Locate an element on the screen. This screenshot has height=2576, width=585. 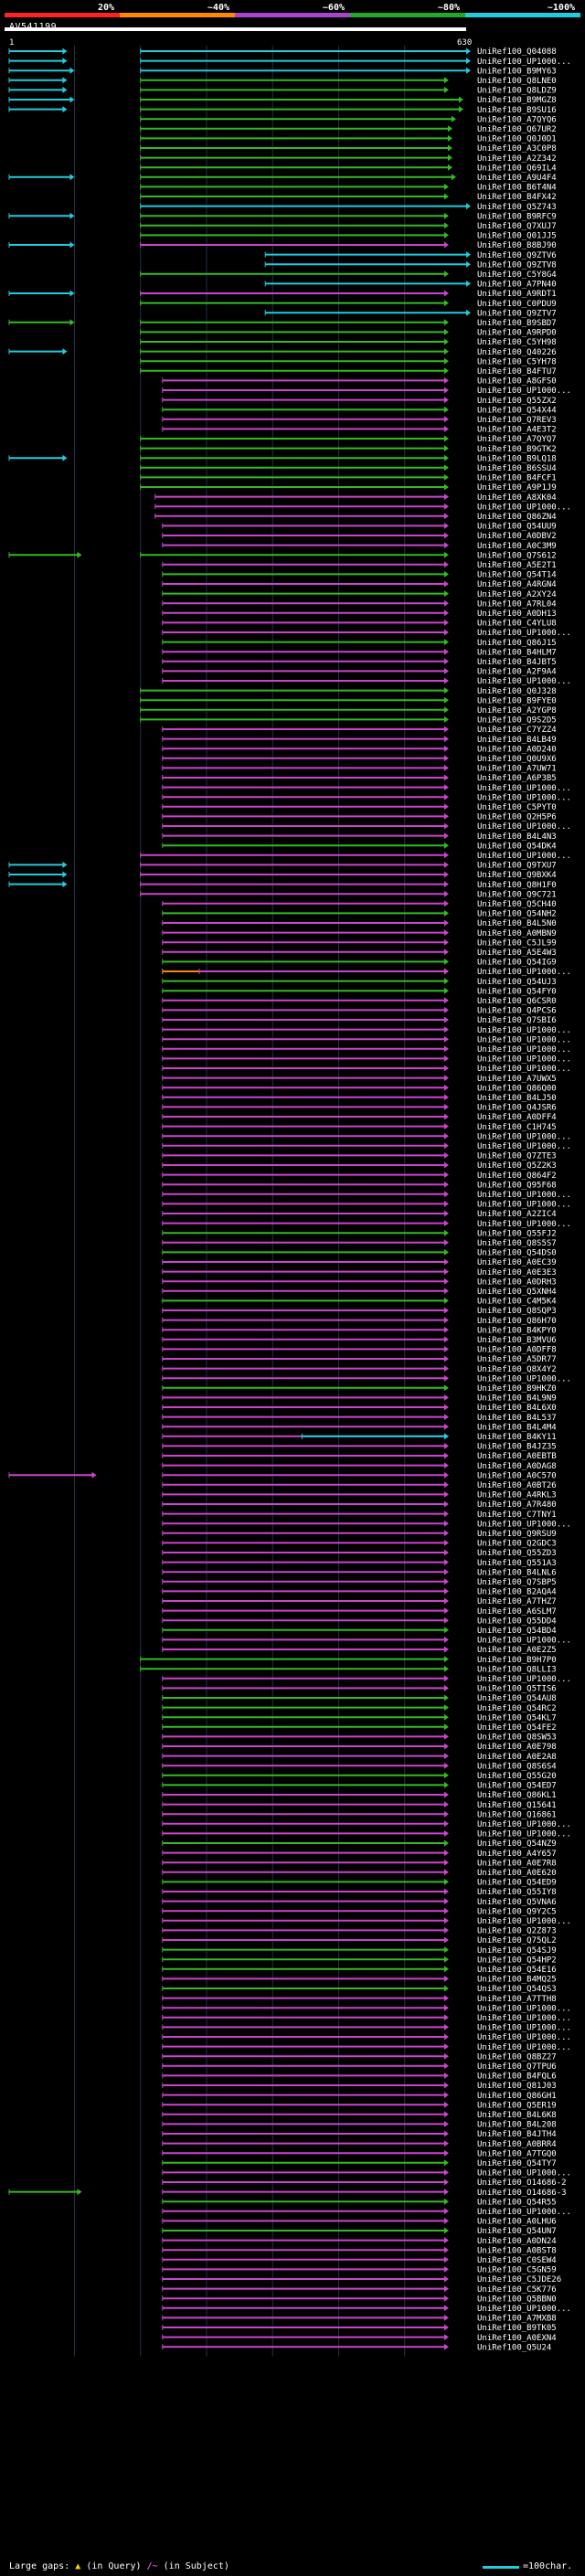
hit-label: UniRef100_B9FYE0 is located at coordinates (517, 700).